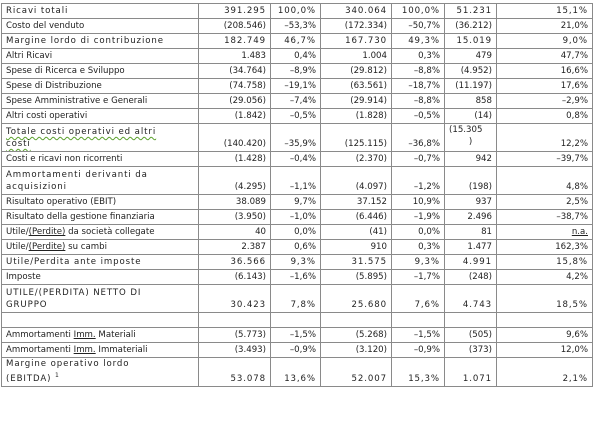 The height and width of the screenshot is (447, 596). What do you see at coordinates (234, 247) in the screenshot?
I see `value-cell: 2.387` at bounding box center [234, 247].